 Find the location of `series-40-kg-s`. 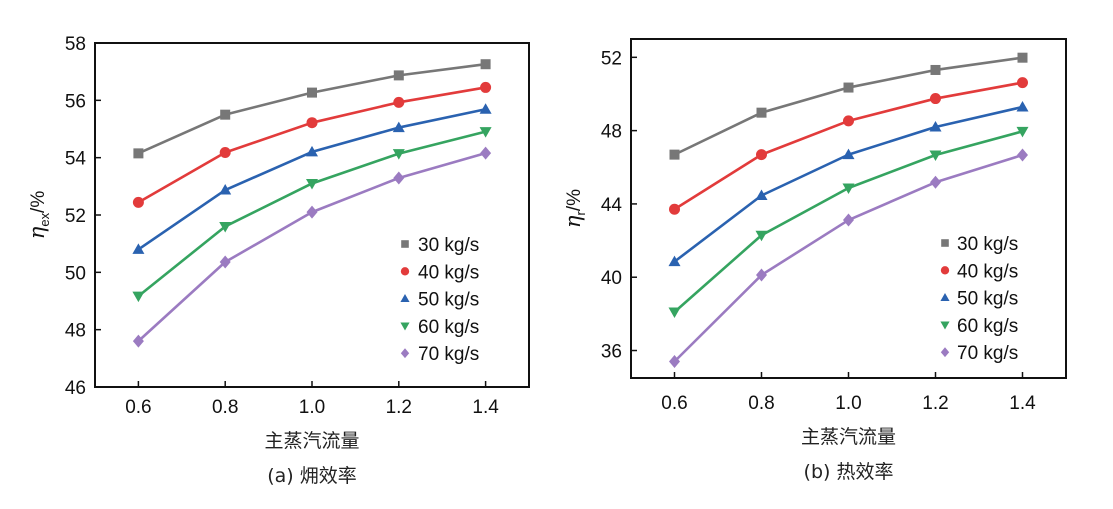

series-40-kg-s is located at coordinates (848, 146).